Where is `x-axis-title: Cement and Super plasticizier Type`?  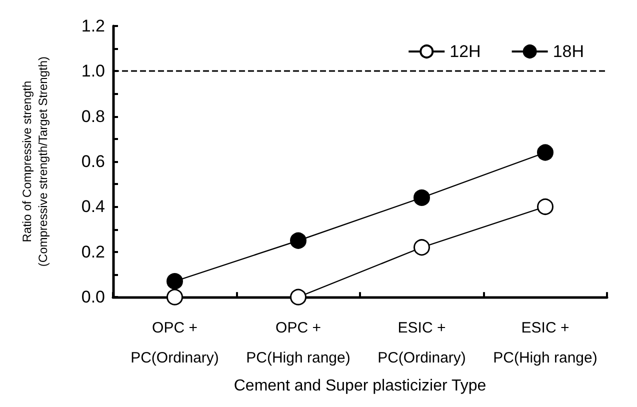 x-axis-title: Cement and Super plasticizier Type is located at coordinates (360, 386).